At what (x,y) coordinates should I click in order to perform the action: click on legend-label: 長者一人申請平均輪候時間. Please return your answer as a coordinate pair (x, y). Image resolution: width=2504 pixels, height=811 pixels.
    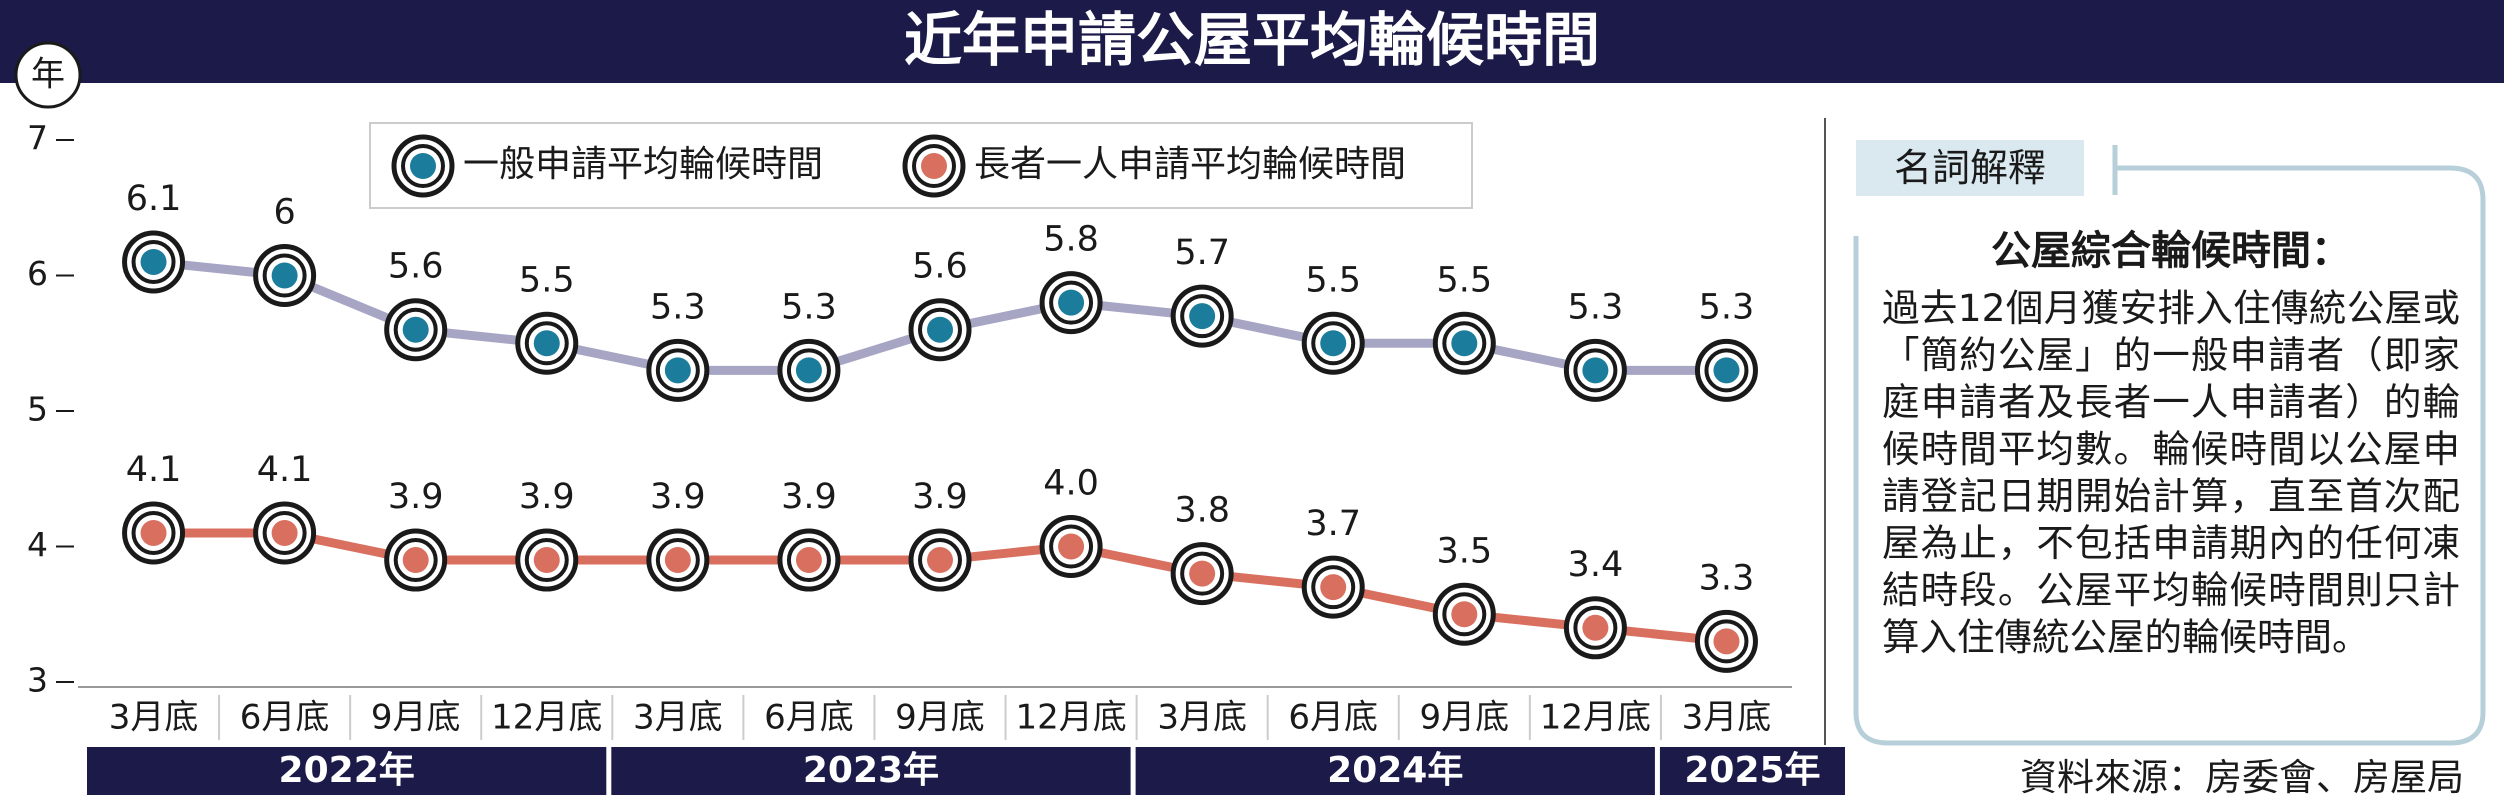
    Looking at the image, I should click on (1190, 164).